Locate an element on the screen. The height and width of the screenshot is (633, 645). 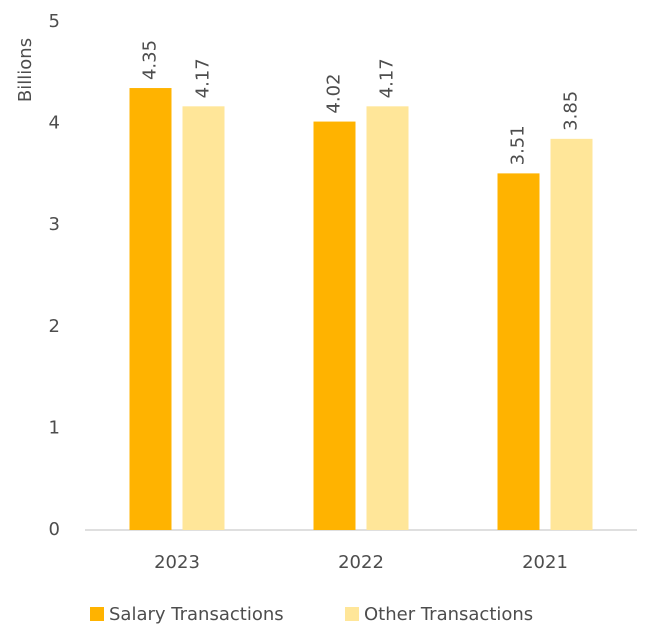
y-tick-label: 4 is located at coordinates (54, 123).